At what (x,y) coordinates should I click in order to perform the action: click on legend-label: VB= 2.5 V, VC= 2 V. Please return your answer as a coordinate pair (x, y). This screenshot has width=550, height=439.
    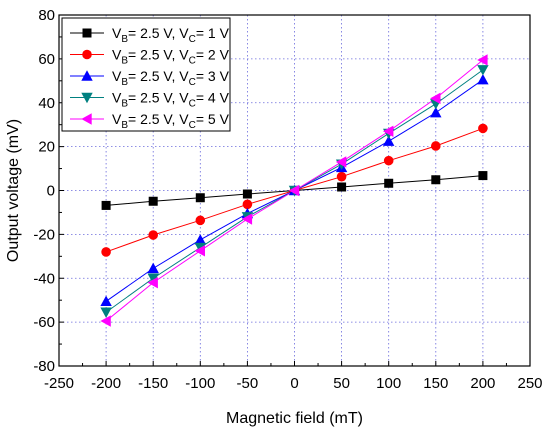
    Looking at the image, I should click on (171, 57).